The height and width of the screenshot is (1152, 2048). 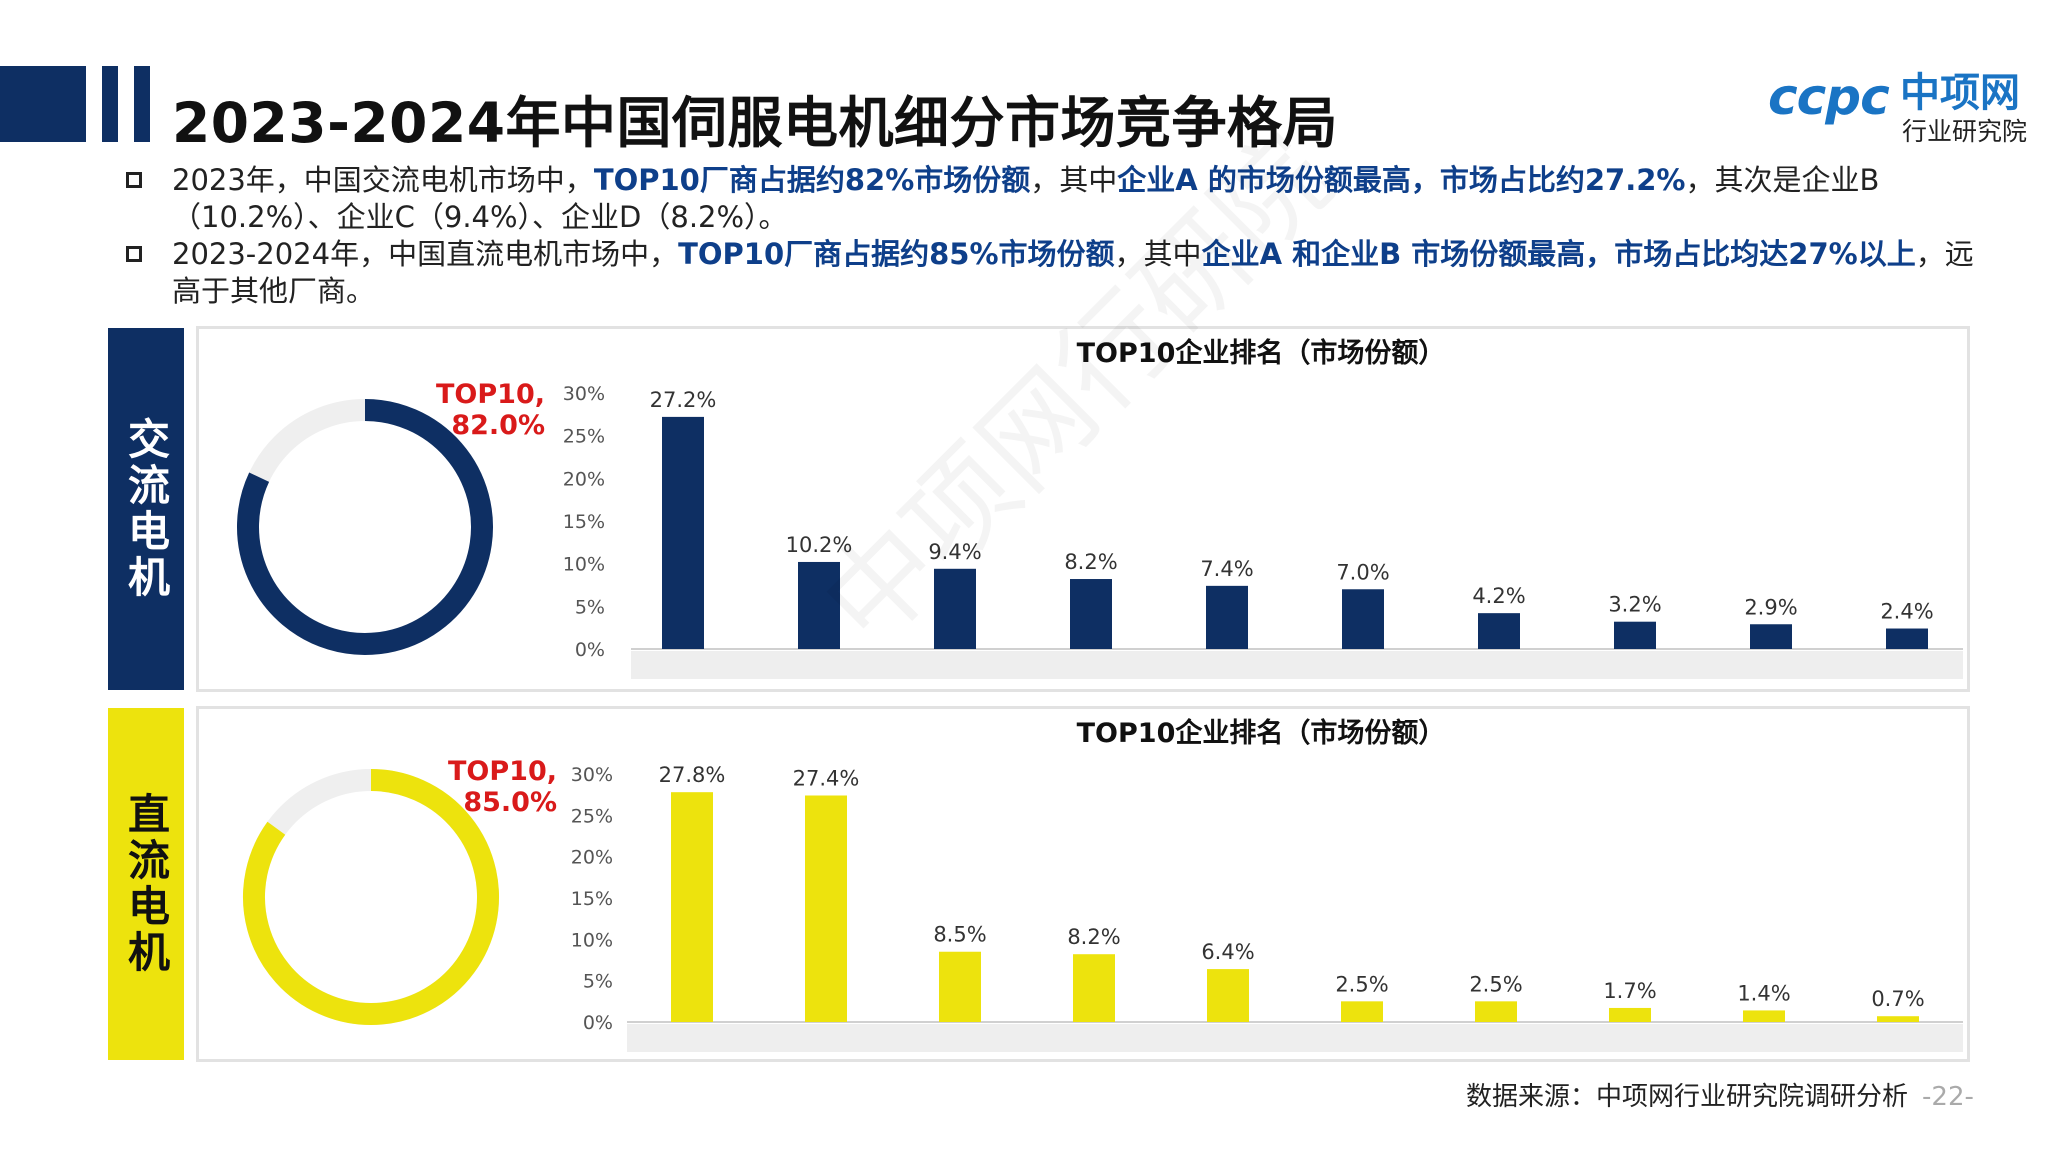 I want to click on bar-value-label: 10.2%, so click(x=819, y=545).